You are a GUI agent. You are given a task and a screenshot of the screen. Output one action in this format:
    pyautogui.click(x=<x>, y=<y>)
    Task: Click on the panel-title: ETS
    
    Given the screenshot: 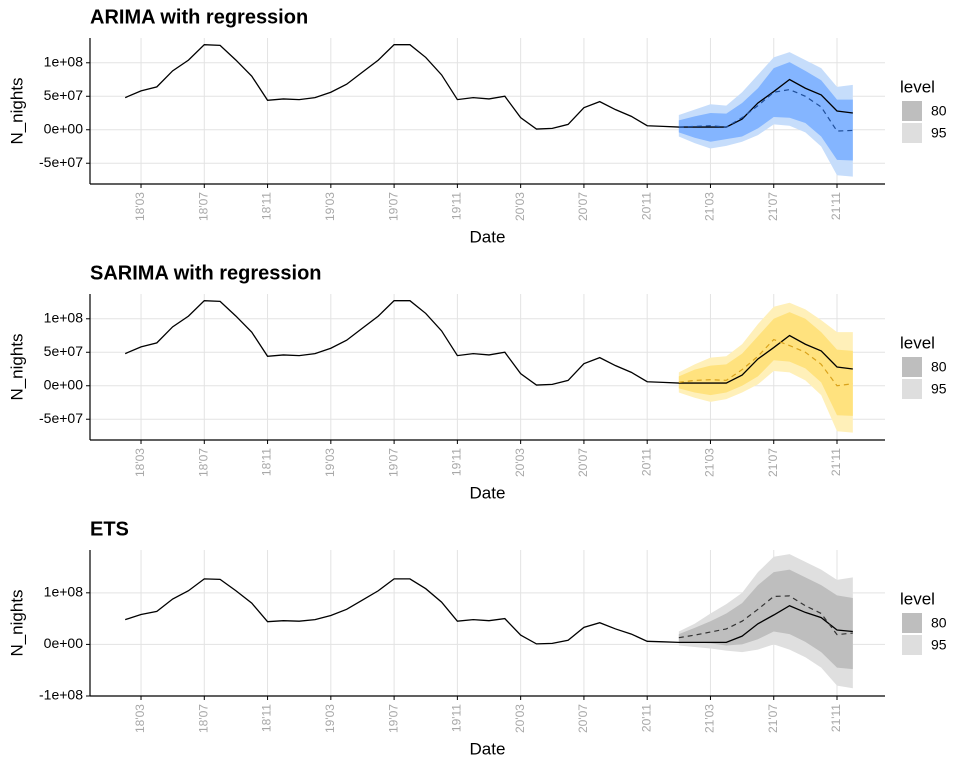 What is the action you would take?
    pyautogui.click(x=109, y=529)
    